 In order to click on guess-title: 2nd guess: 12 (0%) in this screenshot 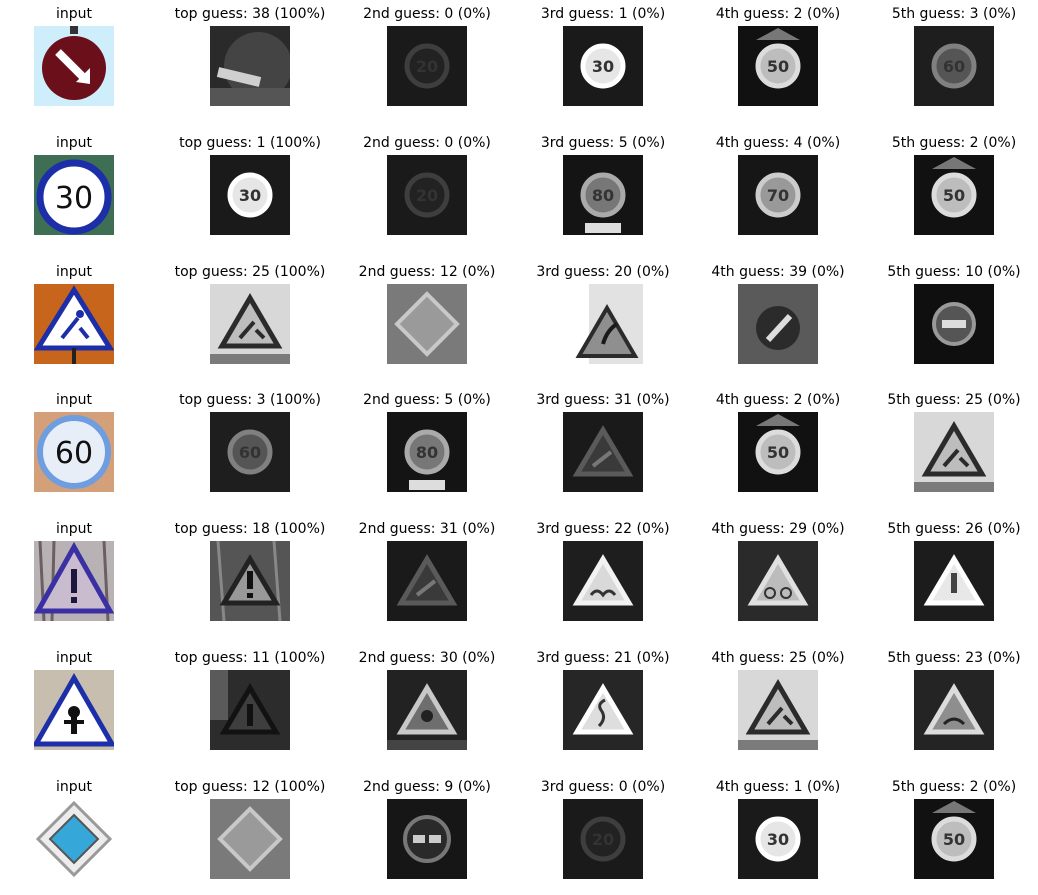, I will do `click(427, 272)`.